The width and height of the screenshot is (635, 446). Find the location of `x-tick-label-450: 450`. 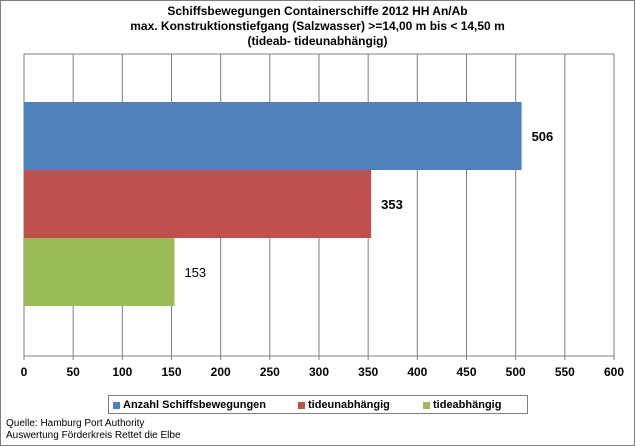

x-tick-label-450: 450 is located at coordinates (466, 372).